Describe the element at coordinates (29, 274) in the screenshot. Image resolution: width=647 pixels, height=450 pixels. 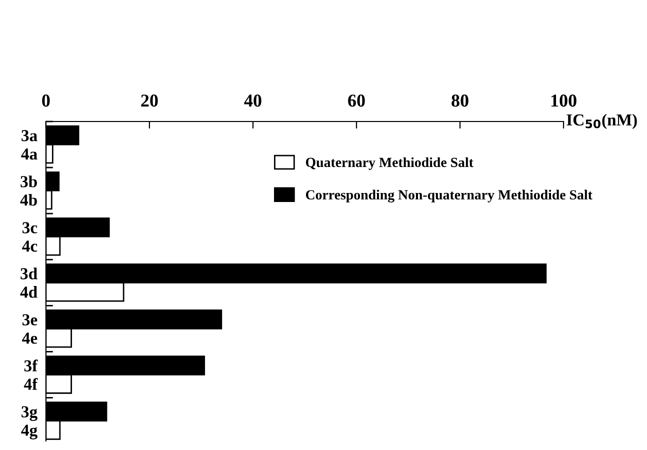
I see `y-tick-label: 3d` at that location.